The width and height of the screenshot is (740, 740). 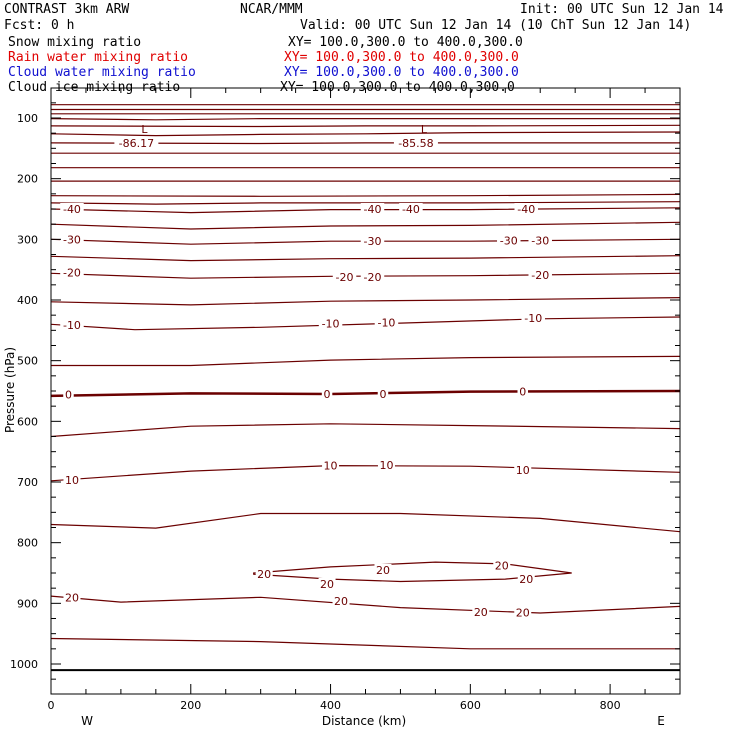 What do you see at coordinates (144, 129) in the screenshot?
I see `low-marker: L` at bounding box center [144, 129].